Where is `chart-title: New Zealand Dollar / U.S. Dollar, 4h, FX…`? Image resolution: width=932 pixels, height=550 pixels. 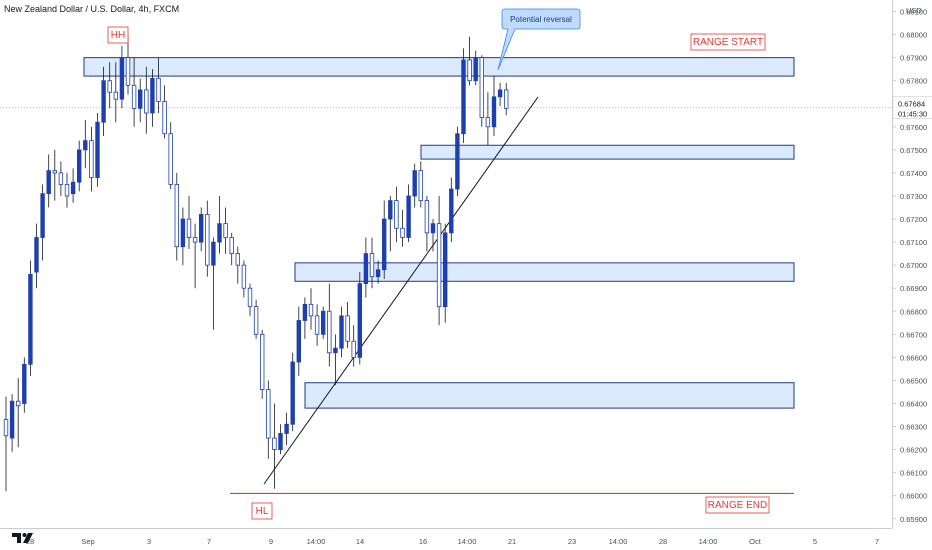 chart-title: New Zealand Dollar / U.S. Dollar, 4h, FX… is located at coordinates (92, 9).